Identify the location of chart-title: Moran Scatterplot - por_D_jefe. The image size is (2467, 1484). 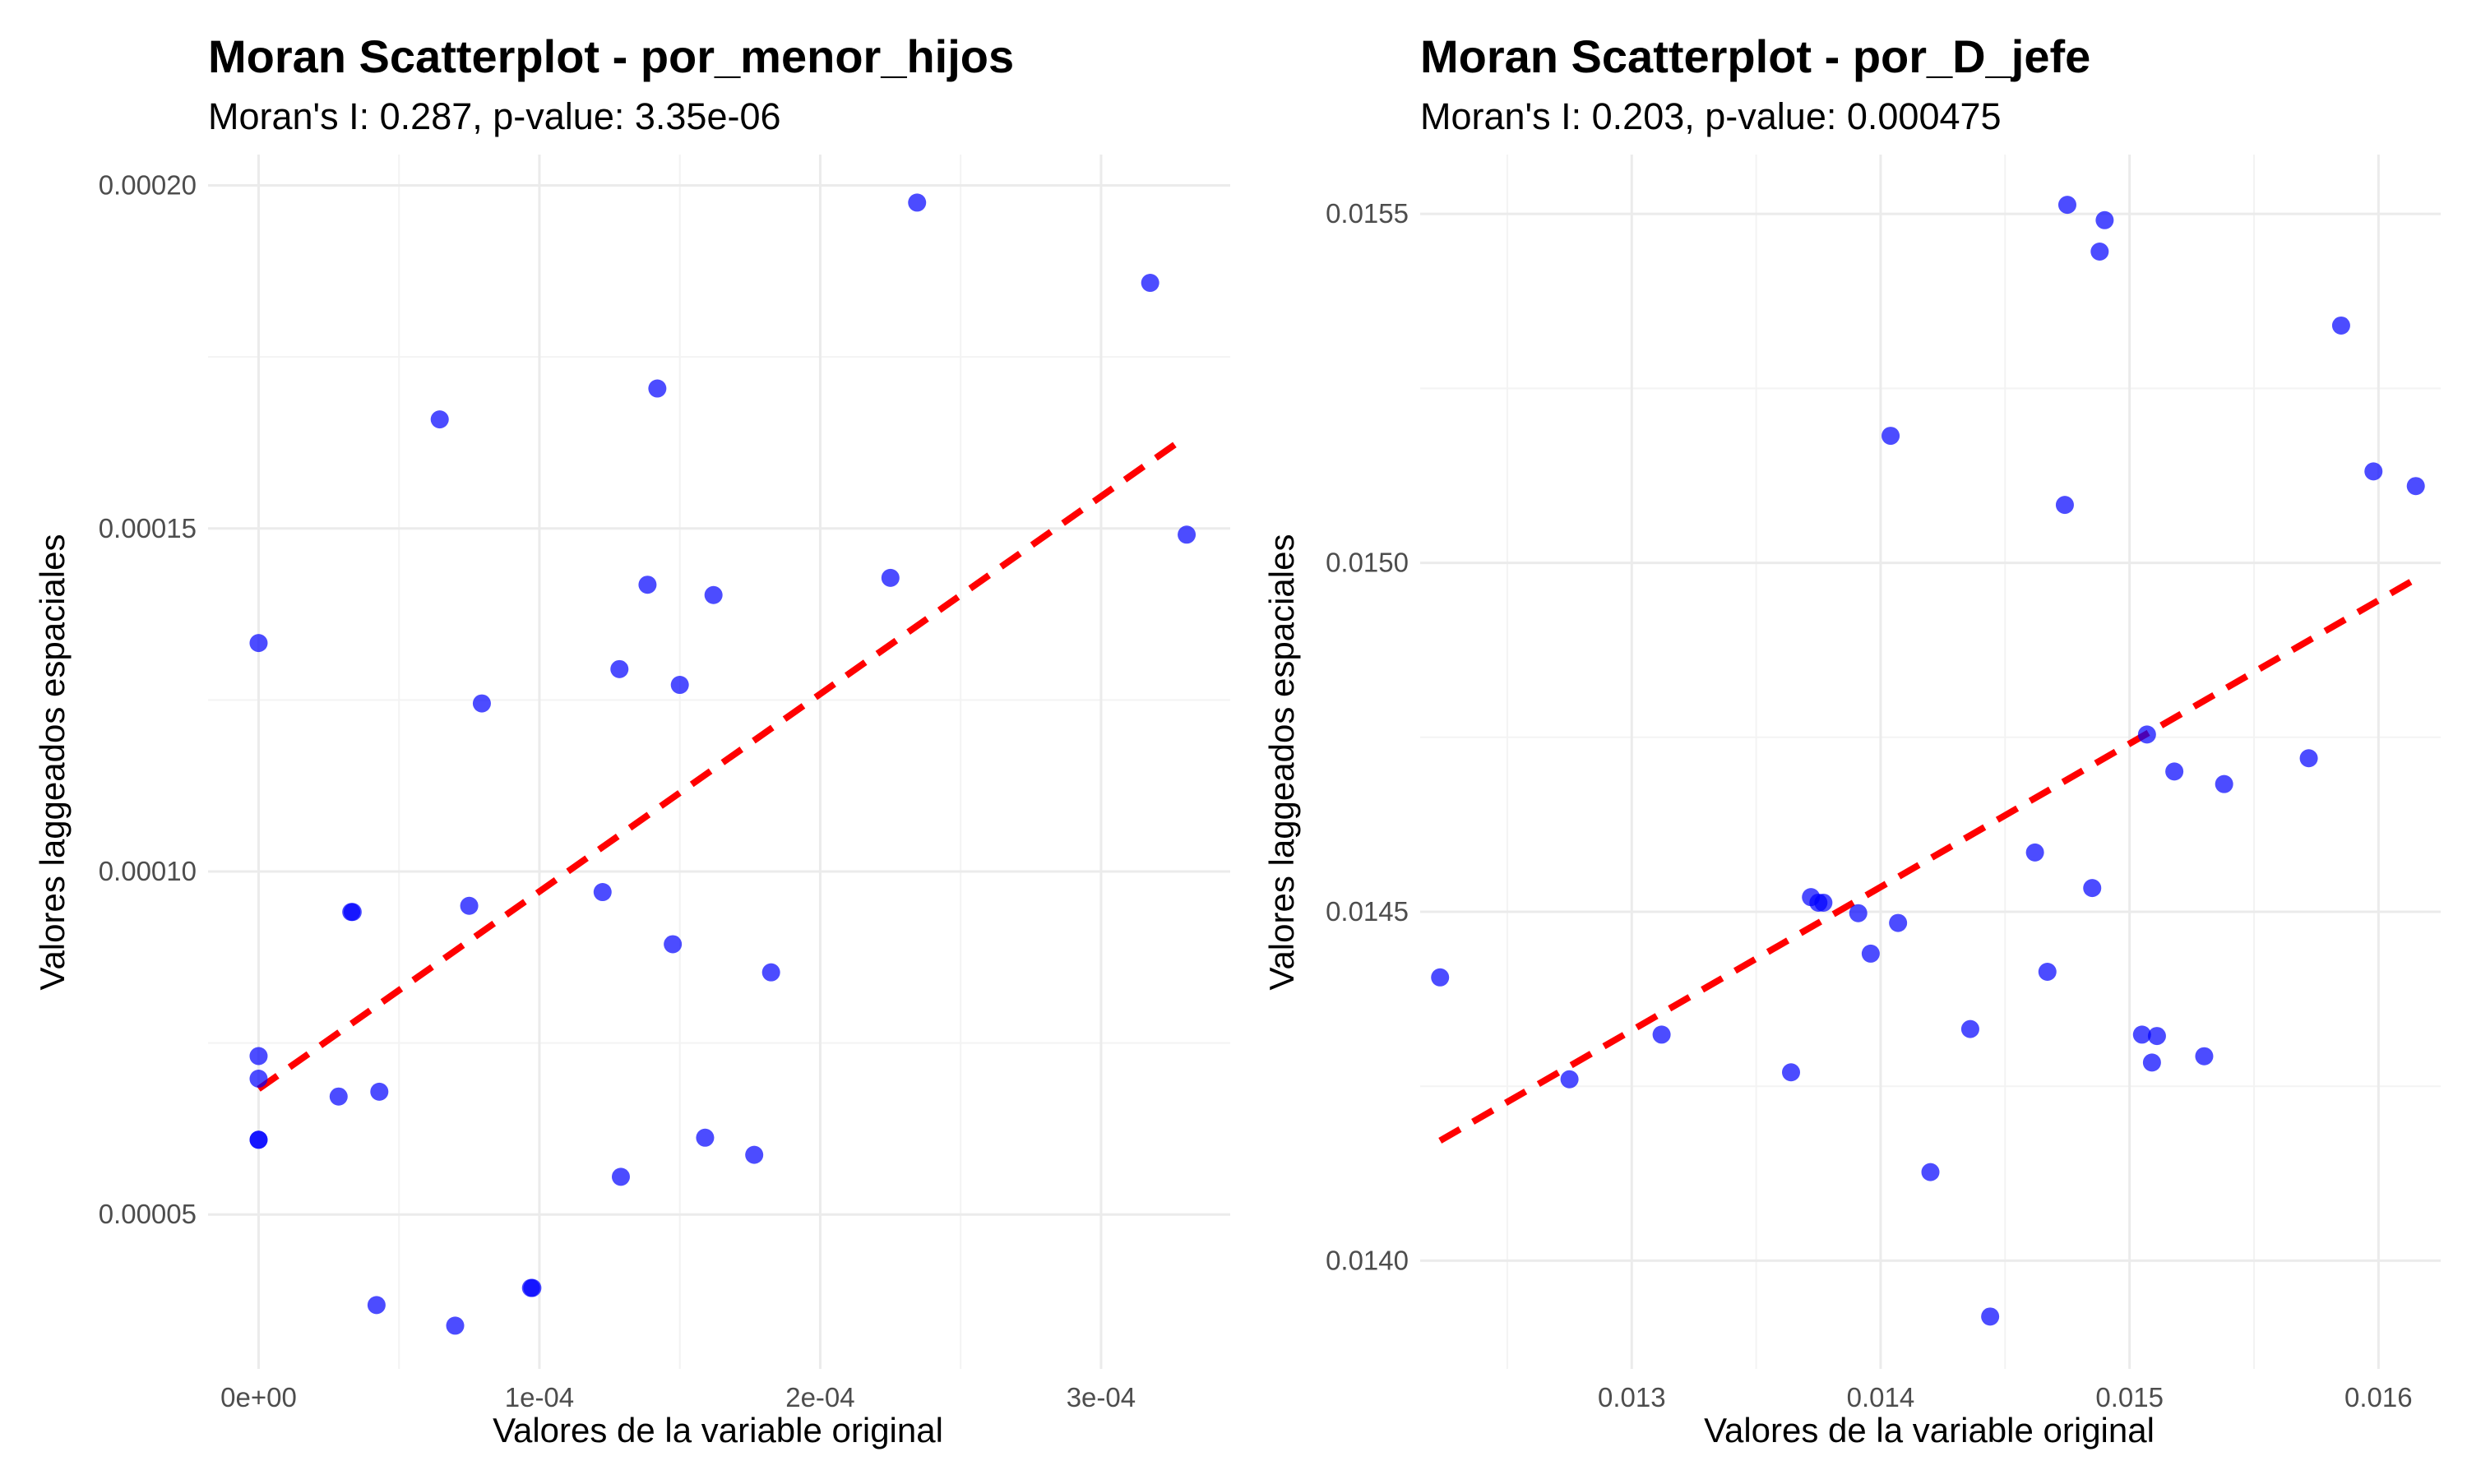
(1755, 56).